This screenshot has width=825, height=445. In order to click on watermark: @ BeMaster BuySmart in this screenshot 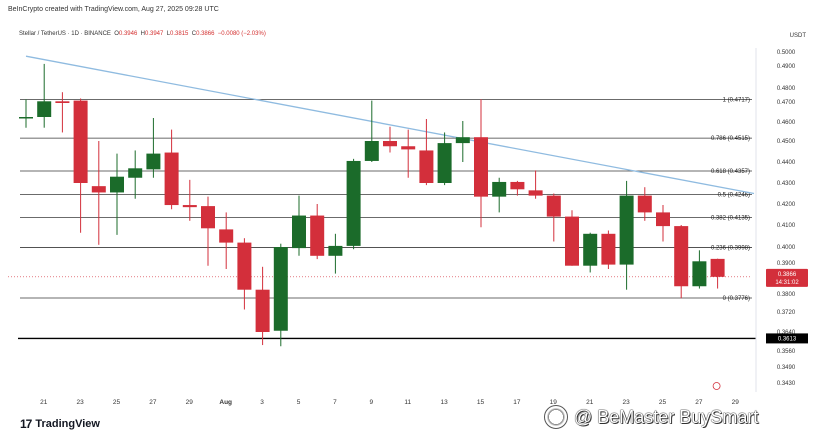, I will do `click(651, 417)`.